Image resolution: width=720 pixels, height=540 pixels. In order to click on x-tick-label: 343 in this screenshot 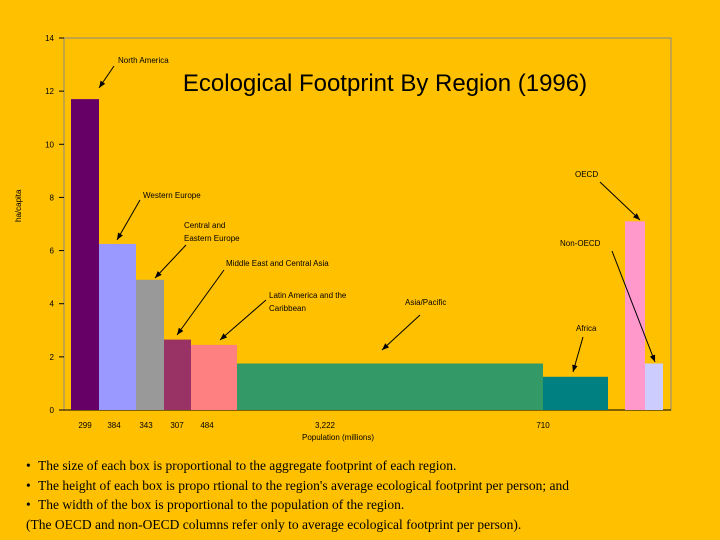, I will do `click(146, 425)`.